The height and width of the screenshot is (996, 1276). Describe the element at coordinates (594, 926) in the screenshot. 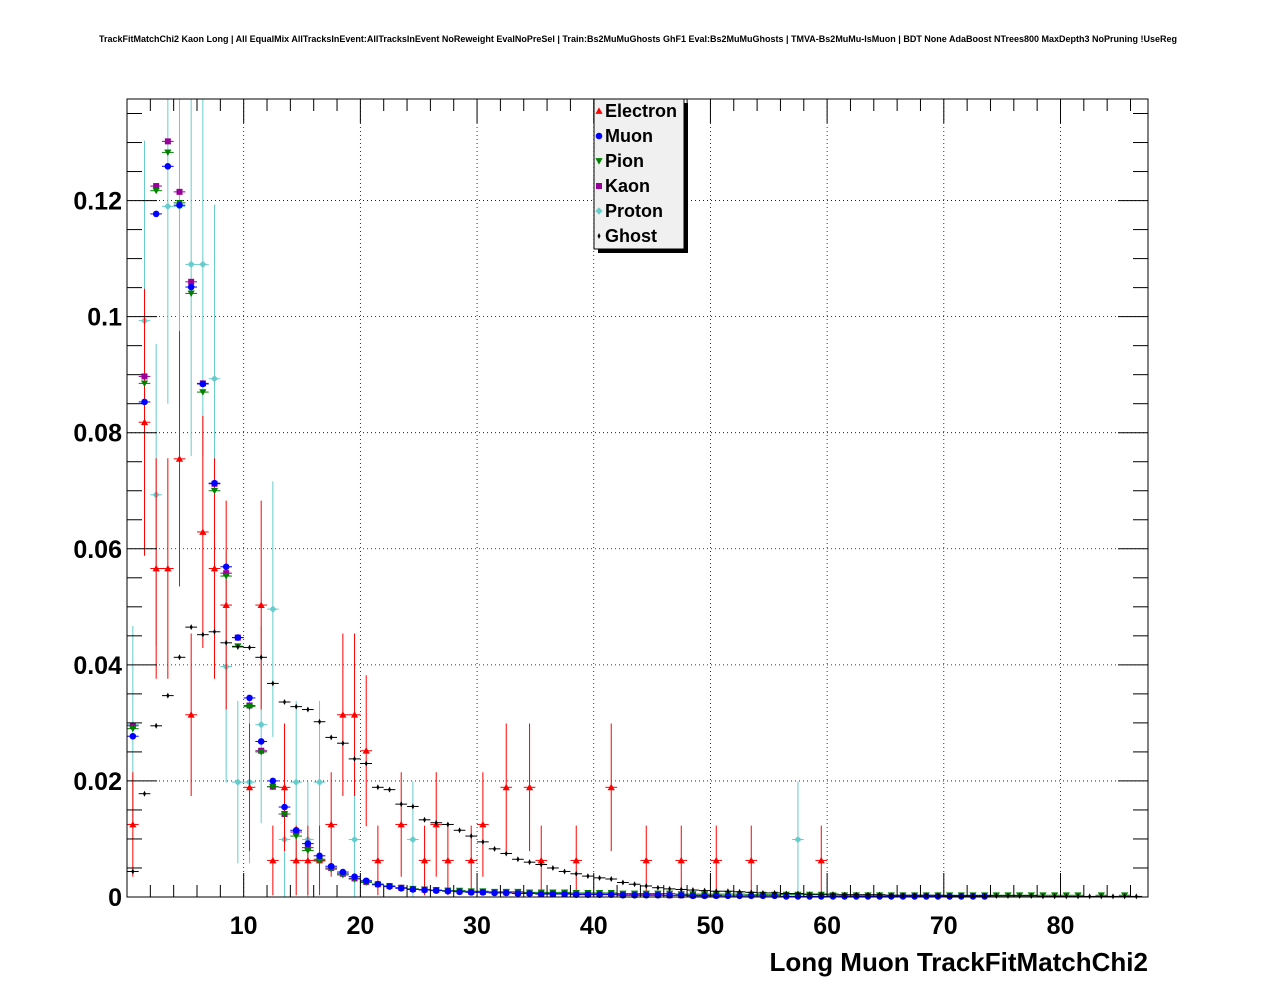

I see `x-tick-label: 40` at that location.